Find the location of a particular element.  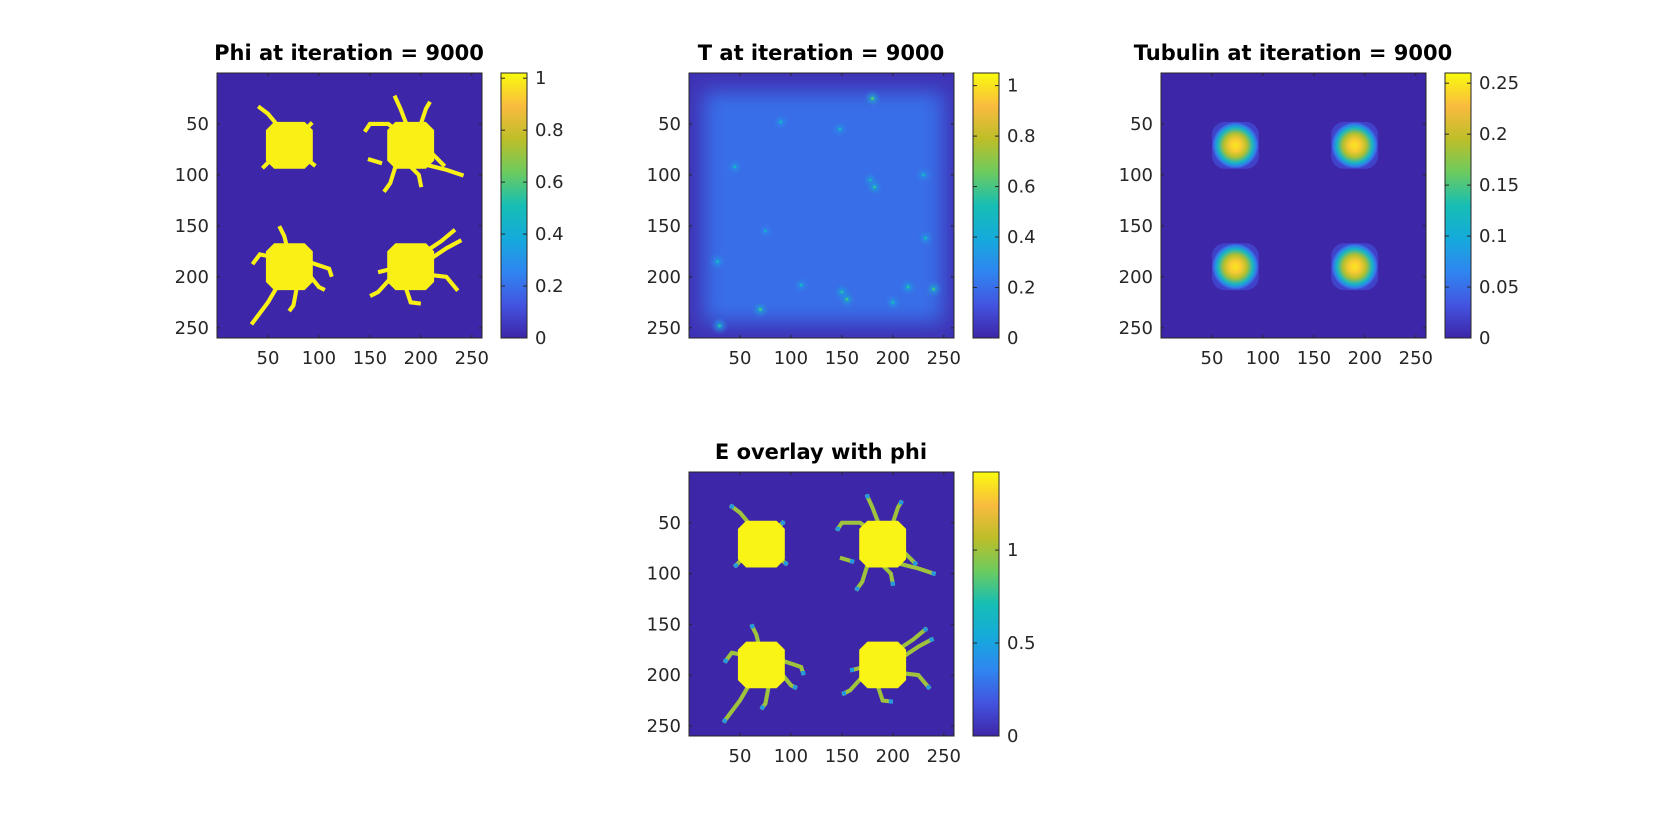

colorbar-tick-label: 0.15 is located at coordinates (1499, 185).